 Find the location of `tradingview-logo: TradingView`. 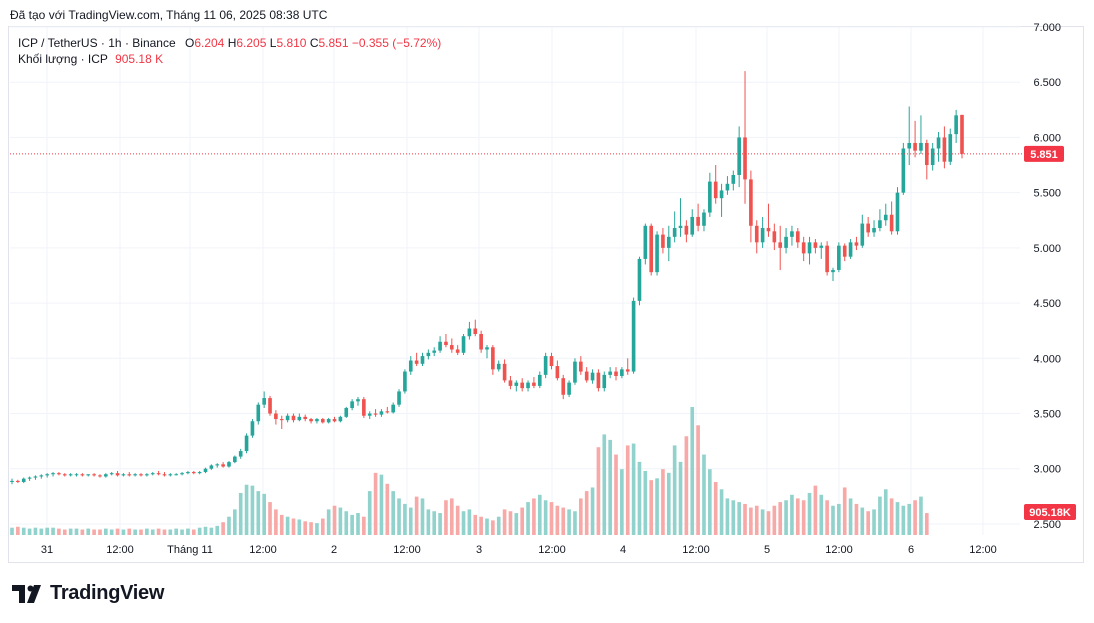

tradingview-logo: TradingView is located at coordinates (88, 593).